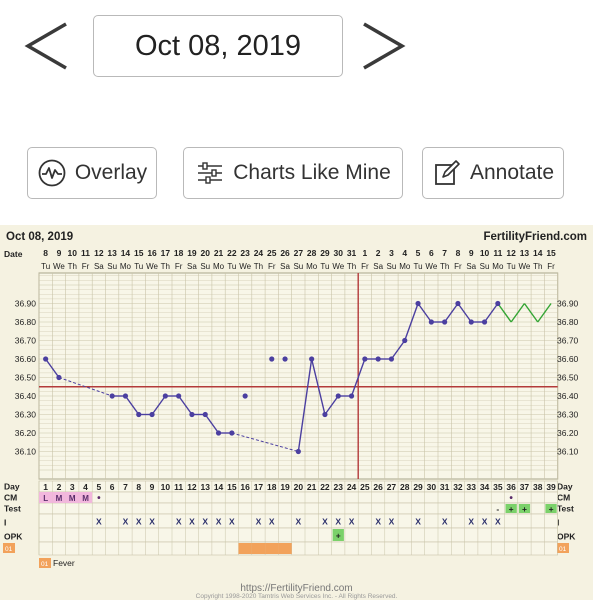 The height and width of the screenshot is (600, 593). What do you see at coordinates (47, 46) in the screenshot?
I see `previous-date-button` at bounding box center [47, 46].